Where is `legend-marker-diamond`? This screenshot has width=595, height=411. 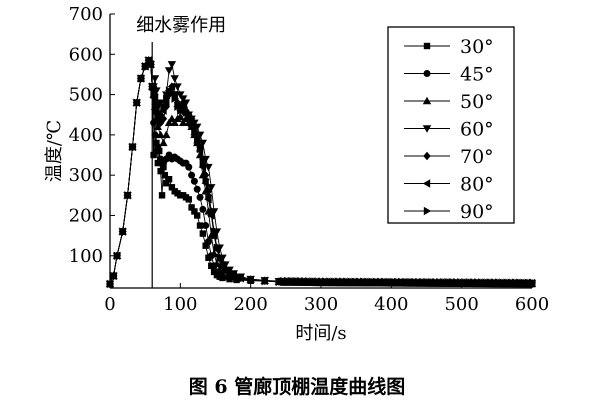
legend-marker-diamond is located at coordinates (427, 156).